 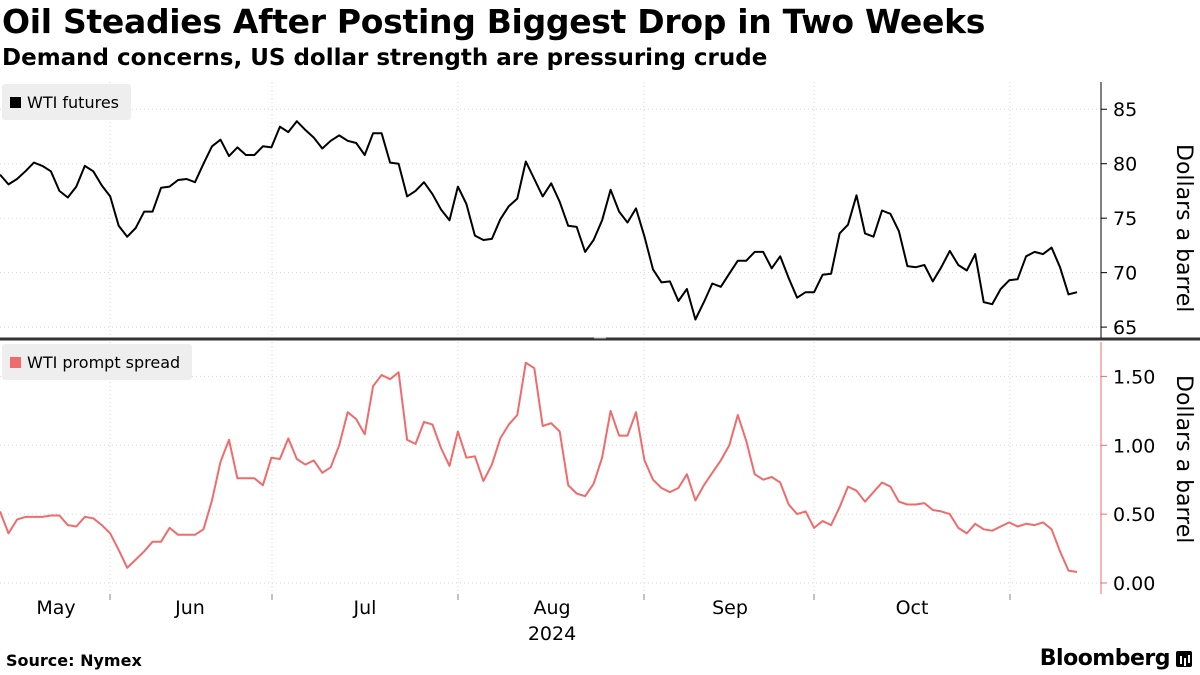 I want to click on legend-wti-futures: WTI futures, so click(x=66, y=102).